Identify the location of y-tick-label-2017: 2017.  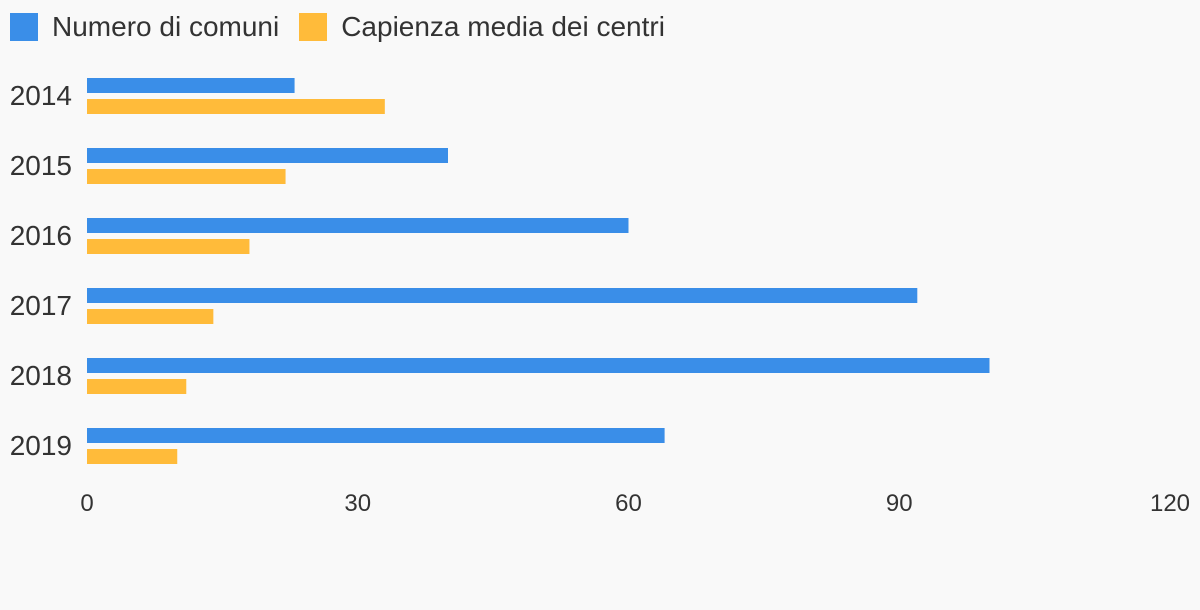
(41, 305).